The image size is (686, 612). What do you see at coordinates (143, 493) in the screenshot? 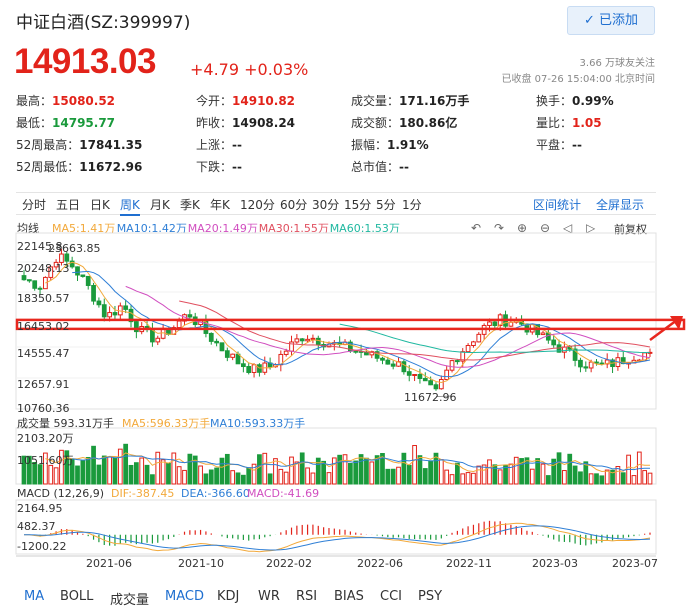
I see `macd-value: DIF:-387.45` at bounding box center [143, 493].